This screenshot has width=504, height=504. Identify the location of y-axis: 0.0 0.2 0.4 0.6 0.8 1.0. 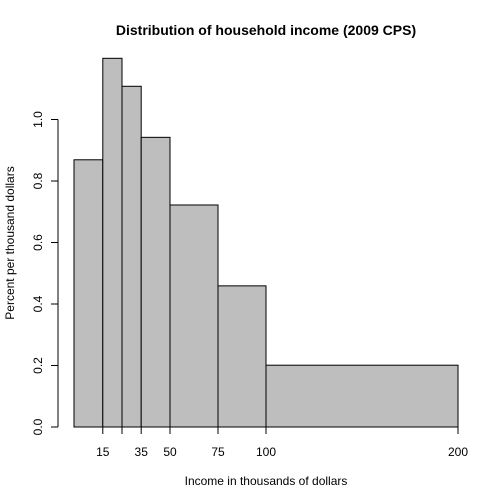
(45, 273).